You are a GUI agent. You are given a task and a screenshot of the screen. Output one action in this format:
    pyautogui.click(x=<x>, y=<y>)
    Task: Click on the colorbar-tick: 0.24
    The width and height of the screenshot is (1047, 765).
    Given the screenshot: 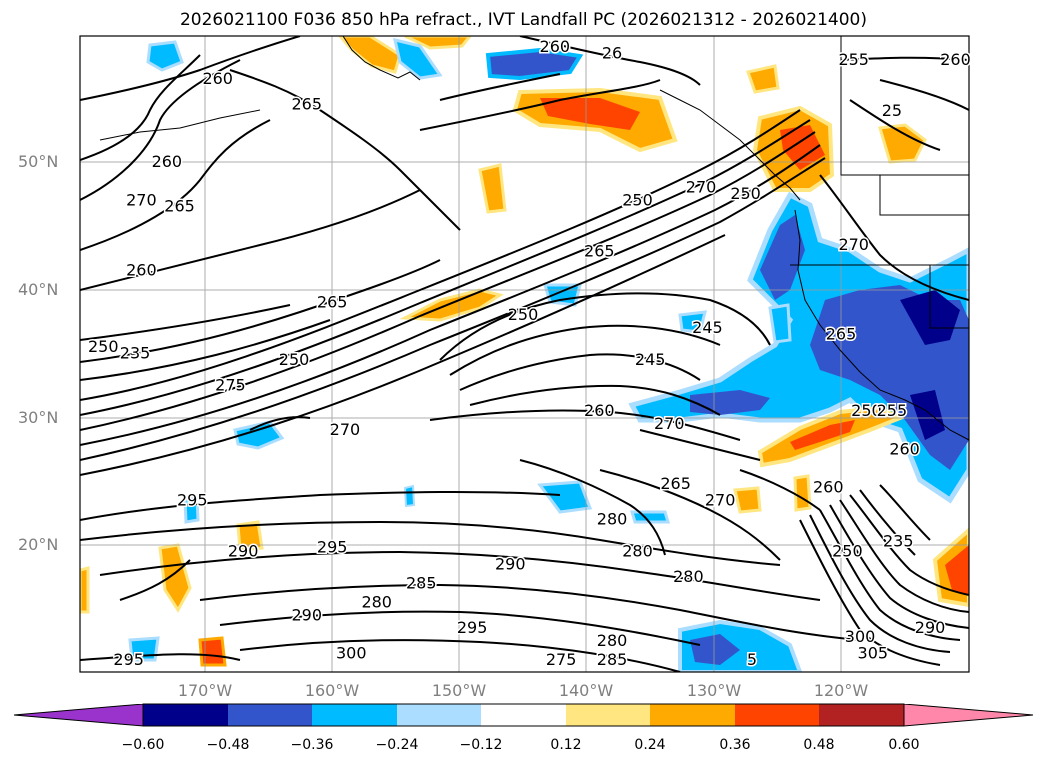 What is the action you would take?
    pyautogui.click(x=650, y=745)
    